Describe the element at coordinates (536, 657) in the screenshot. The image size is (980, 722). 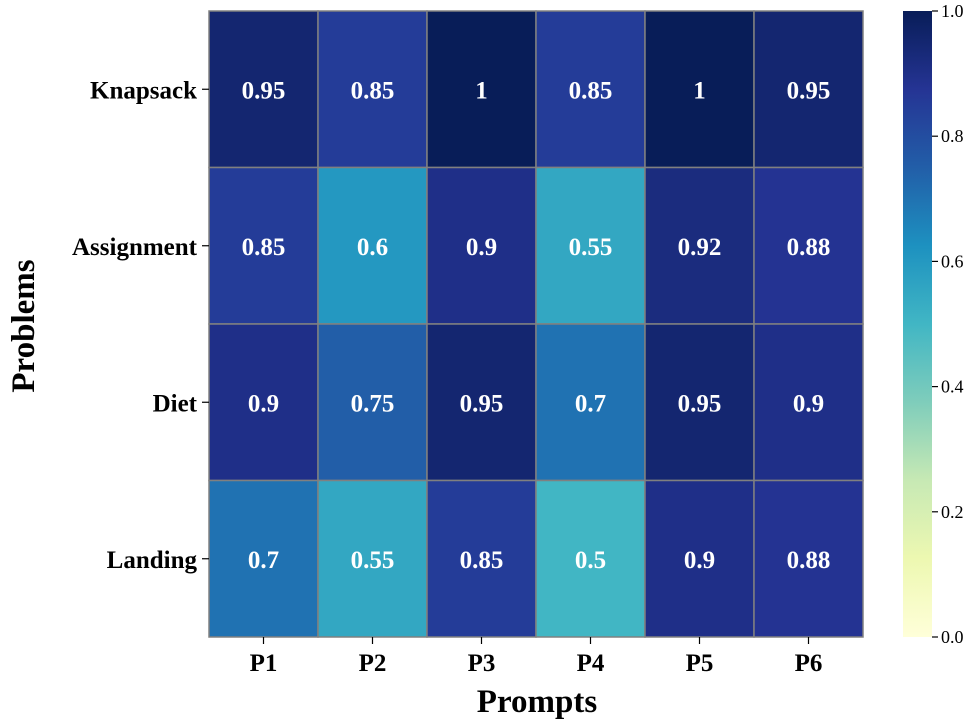
I see `x-tick-labels: P1 P2 P3 P4 P5 P6` at that location.